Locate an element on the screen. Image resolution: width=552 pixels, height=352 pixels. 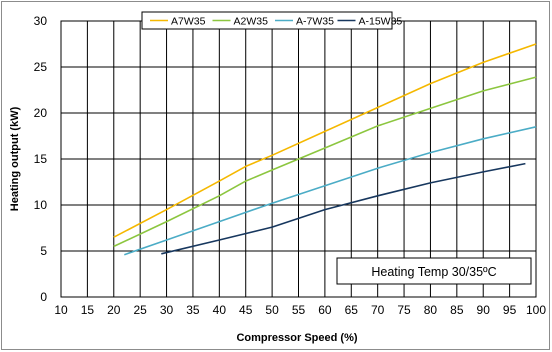
x-tick-label: 20 is located at coordinates (114, 310).